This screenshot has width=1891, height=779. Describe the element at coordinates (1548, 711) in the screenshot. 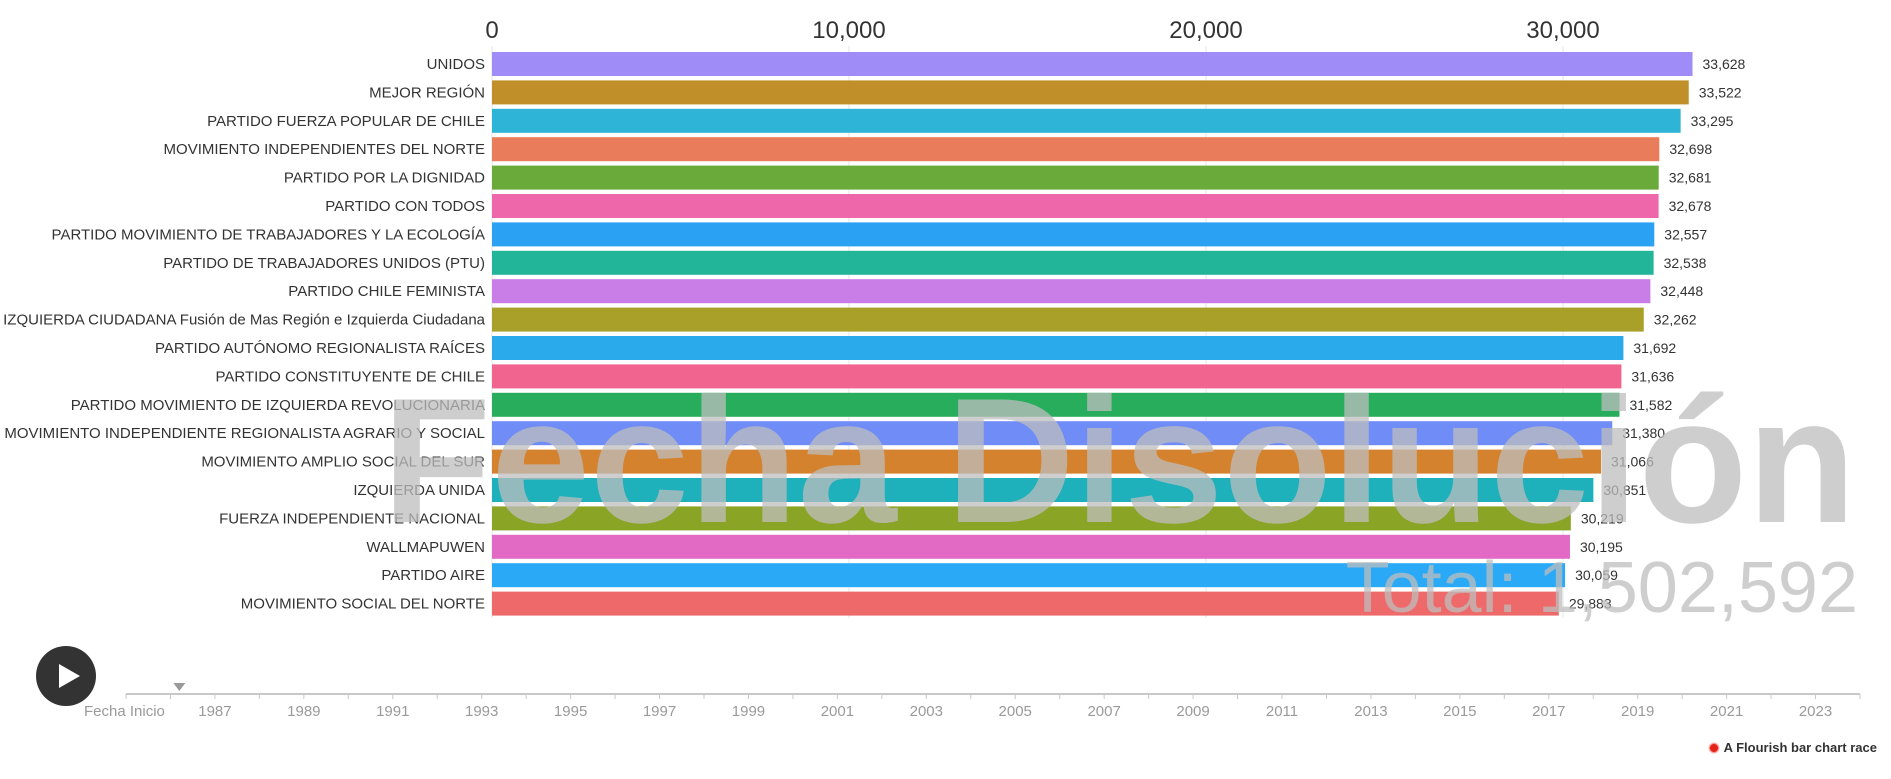

I see `timeline-year-label: 2017` at that location.